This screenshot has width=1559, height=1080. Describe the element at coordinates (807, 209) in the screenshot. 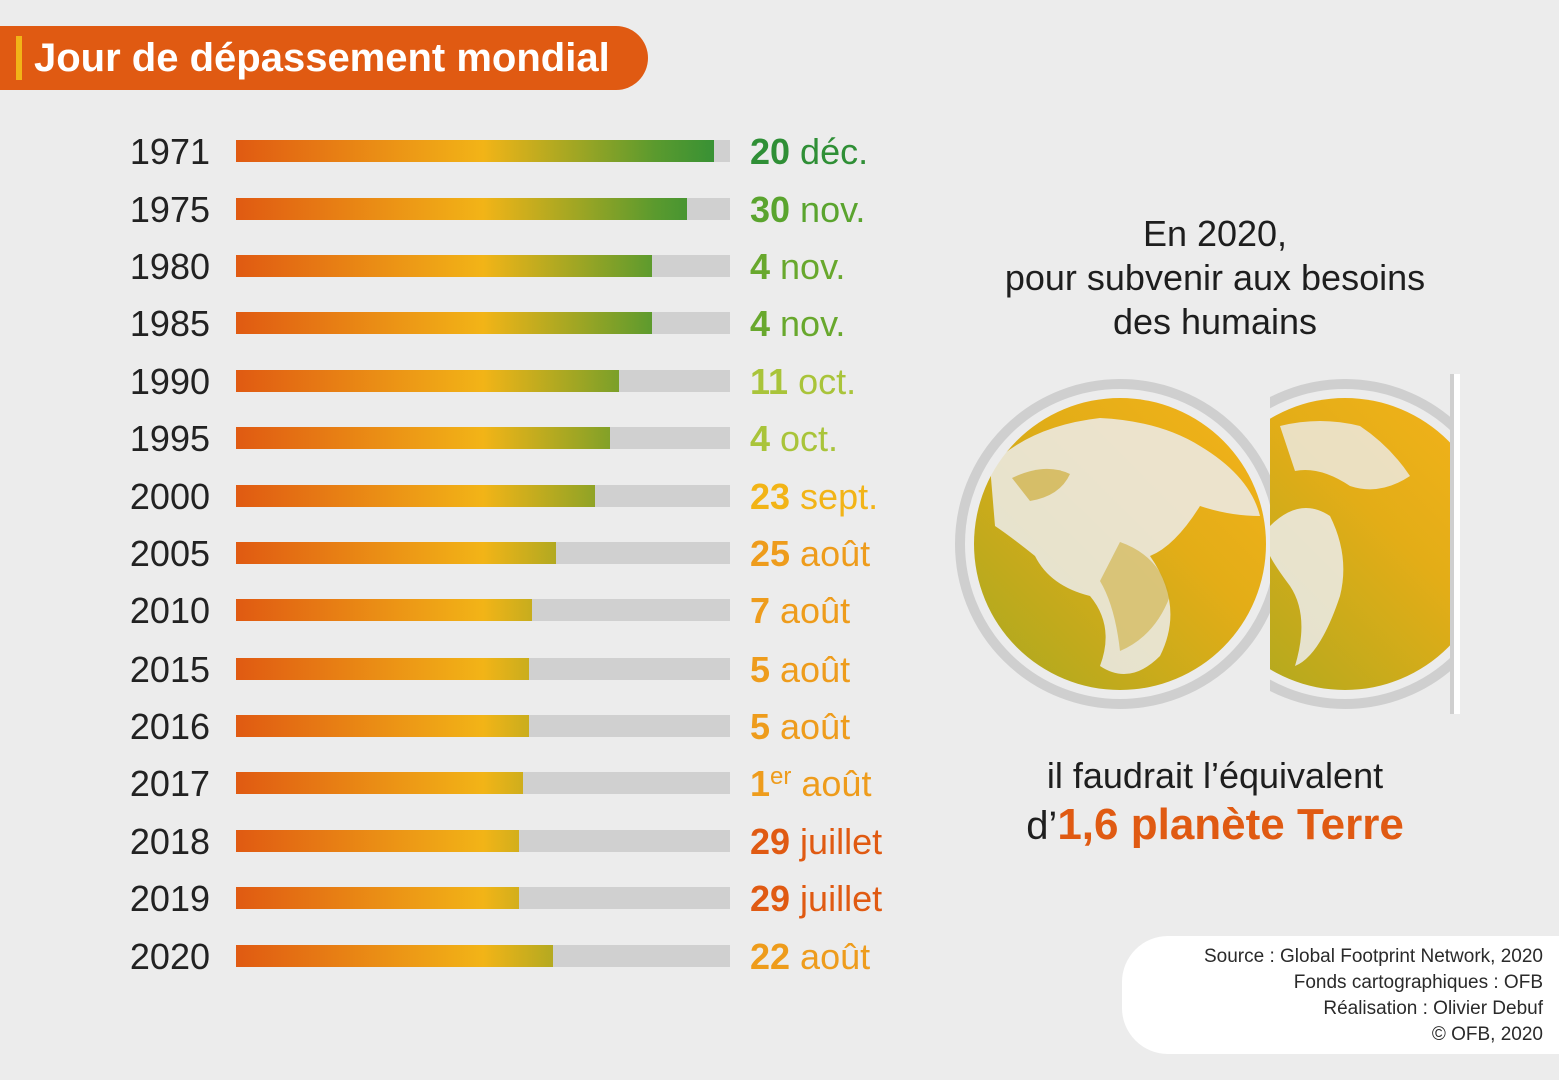

I see `date-label: 30 nov.` at that location.